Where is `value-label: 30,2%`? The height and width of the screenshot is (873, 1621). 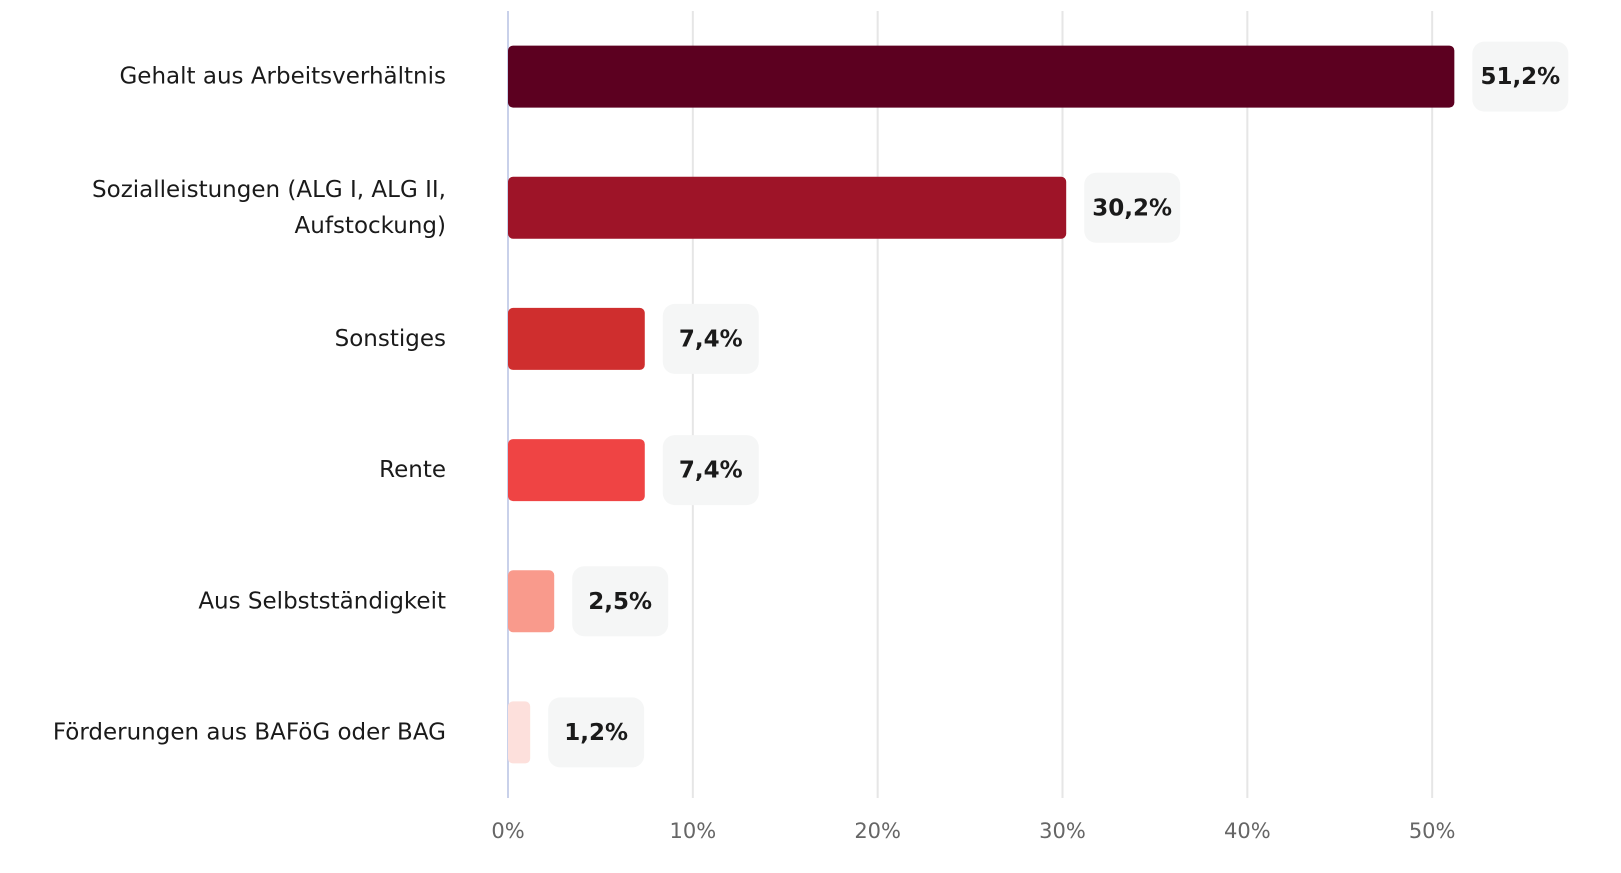 value-label: 30,2% is located at coordinates (1132, 208).